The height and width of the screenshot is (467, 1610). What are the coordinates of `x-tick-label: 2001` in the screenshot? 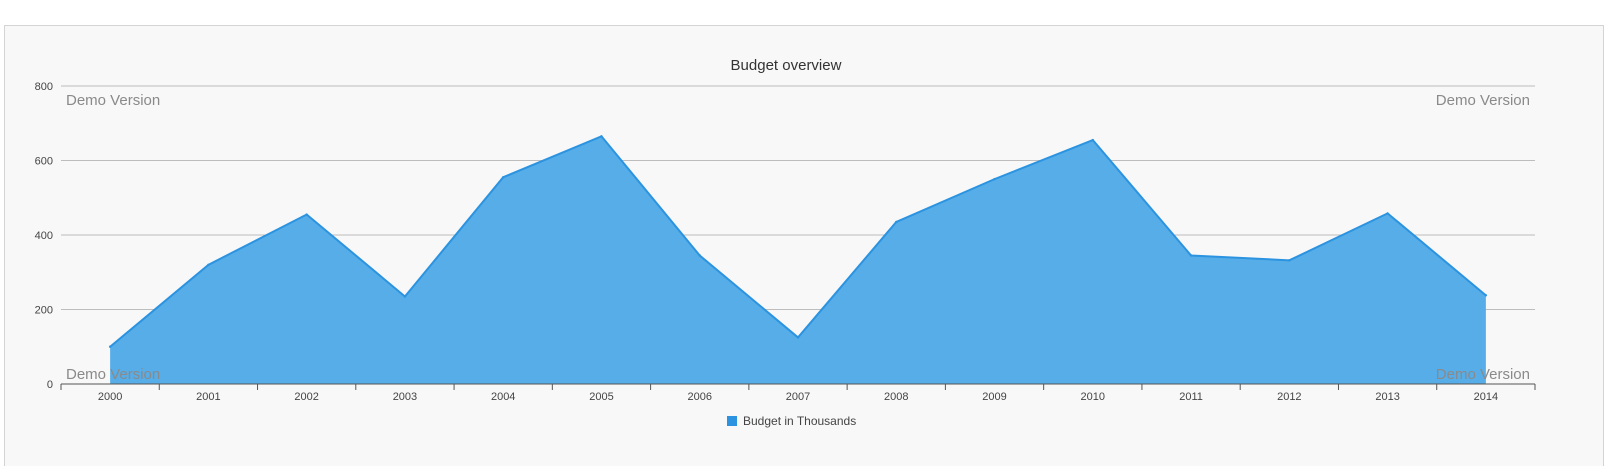 It's located at (208, 397).